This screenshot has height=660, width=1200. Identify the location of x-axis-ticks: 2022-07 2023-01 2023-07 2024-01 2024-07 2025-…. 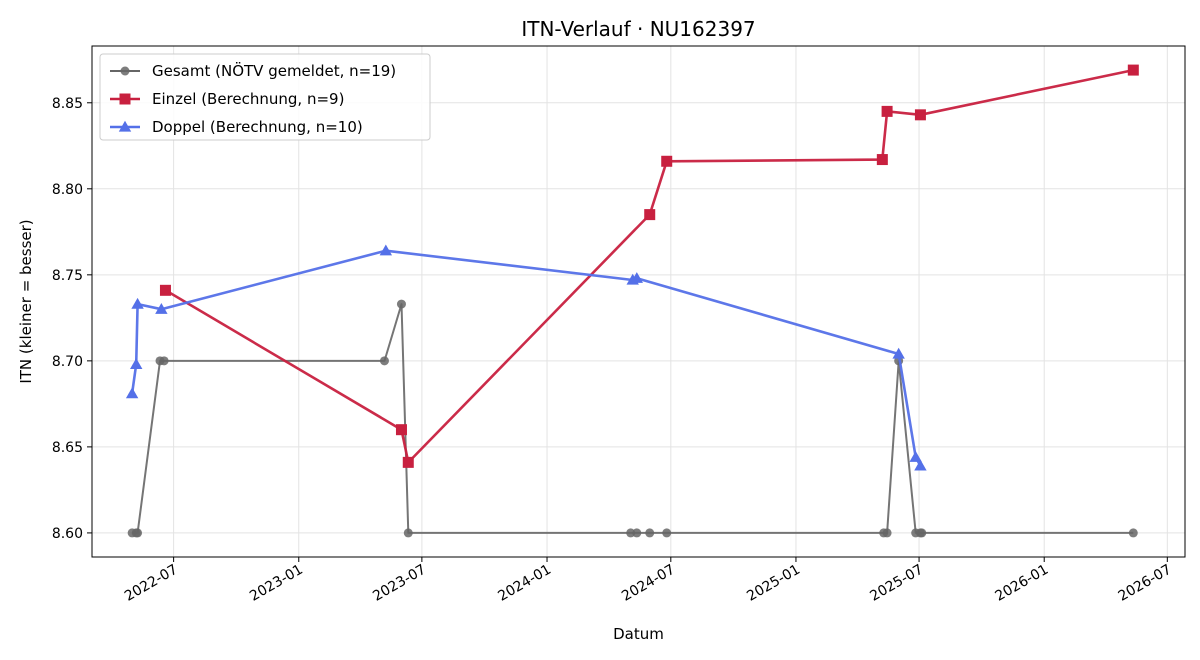
(648, 581).